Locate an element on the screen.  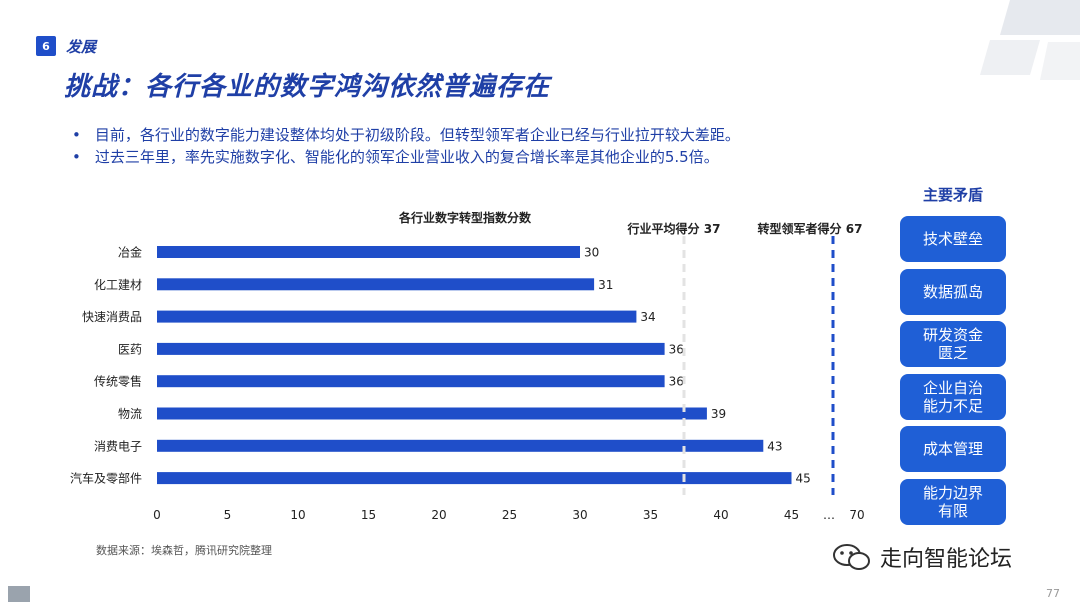
x-tick-label: 0 is located at coordinates (157, 515).